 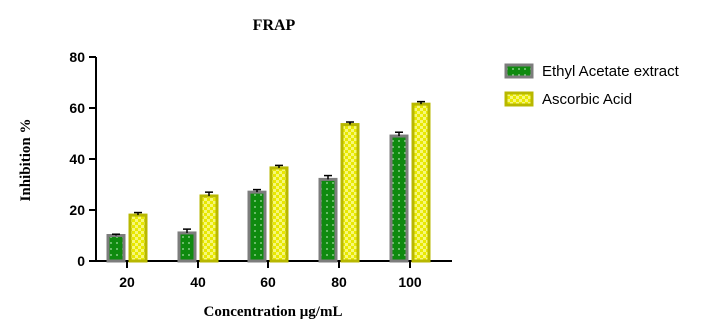 I want to click on legend-swatch-ascorbic-acid, so click(x=519, y=99).